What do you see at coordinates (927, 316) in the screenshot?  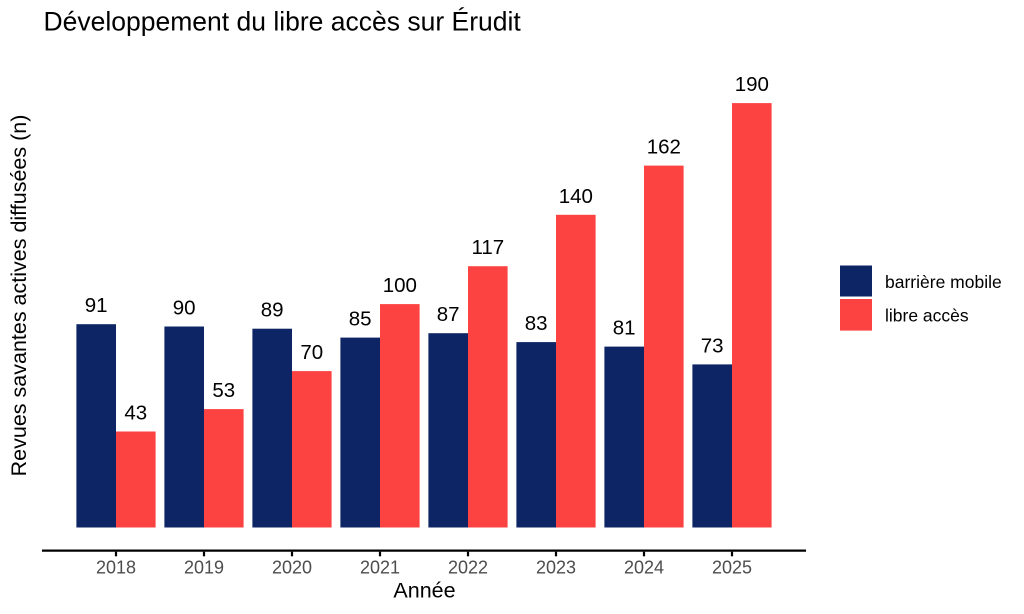 I see `svg-text: libre accès` at bounding box center [927, 316].